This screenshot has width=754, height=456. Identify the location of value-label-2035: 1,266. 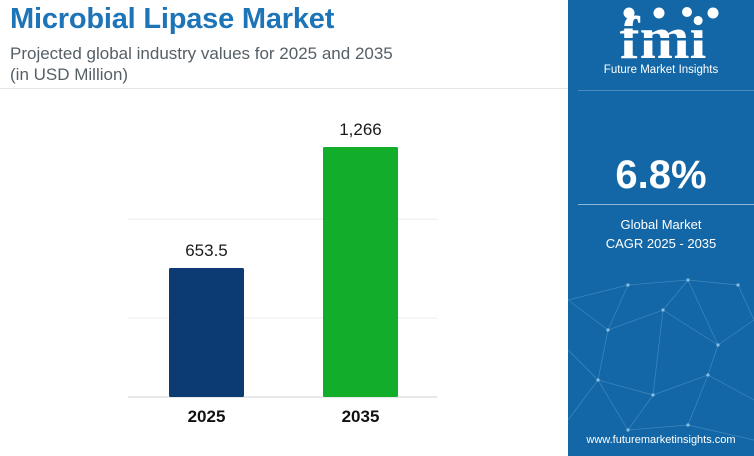
(360, 129).